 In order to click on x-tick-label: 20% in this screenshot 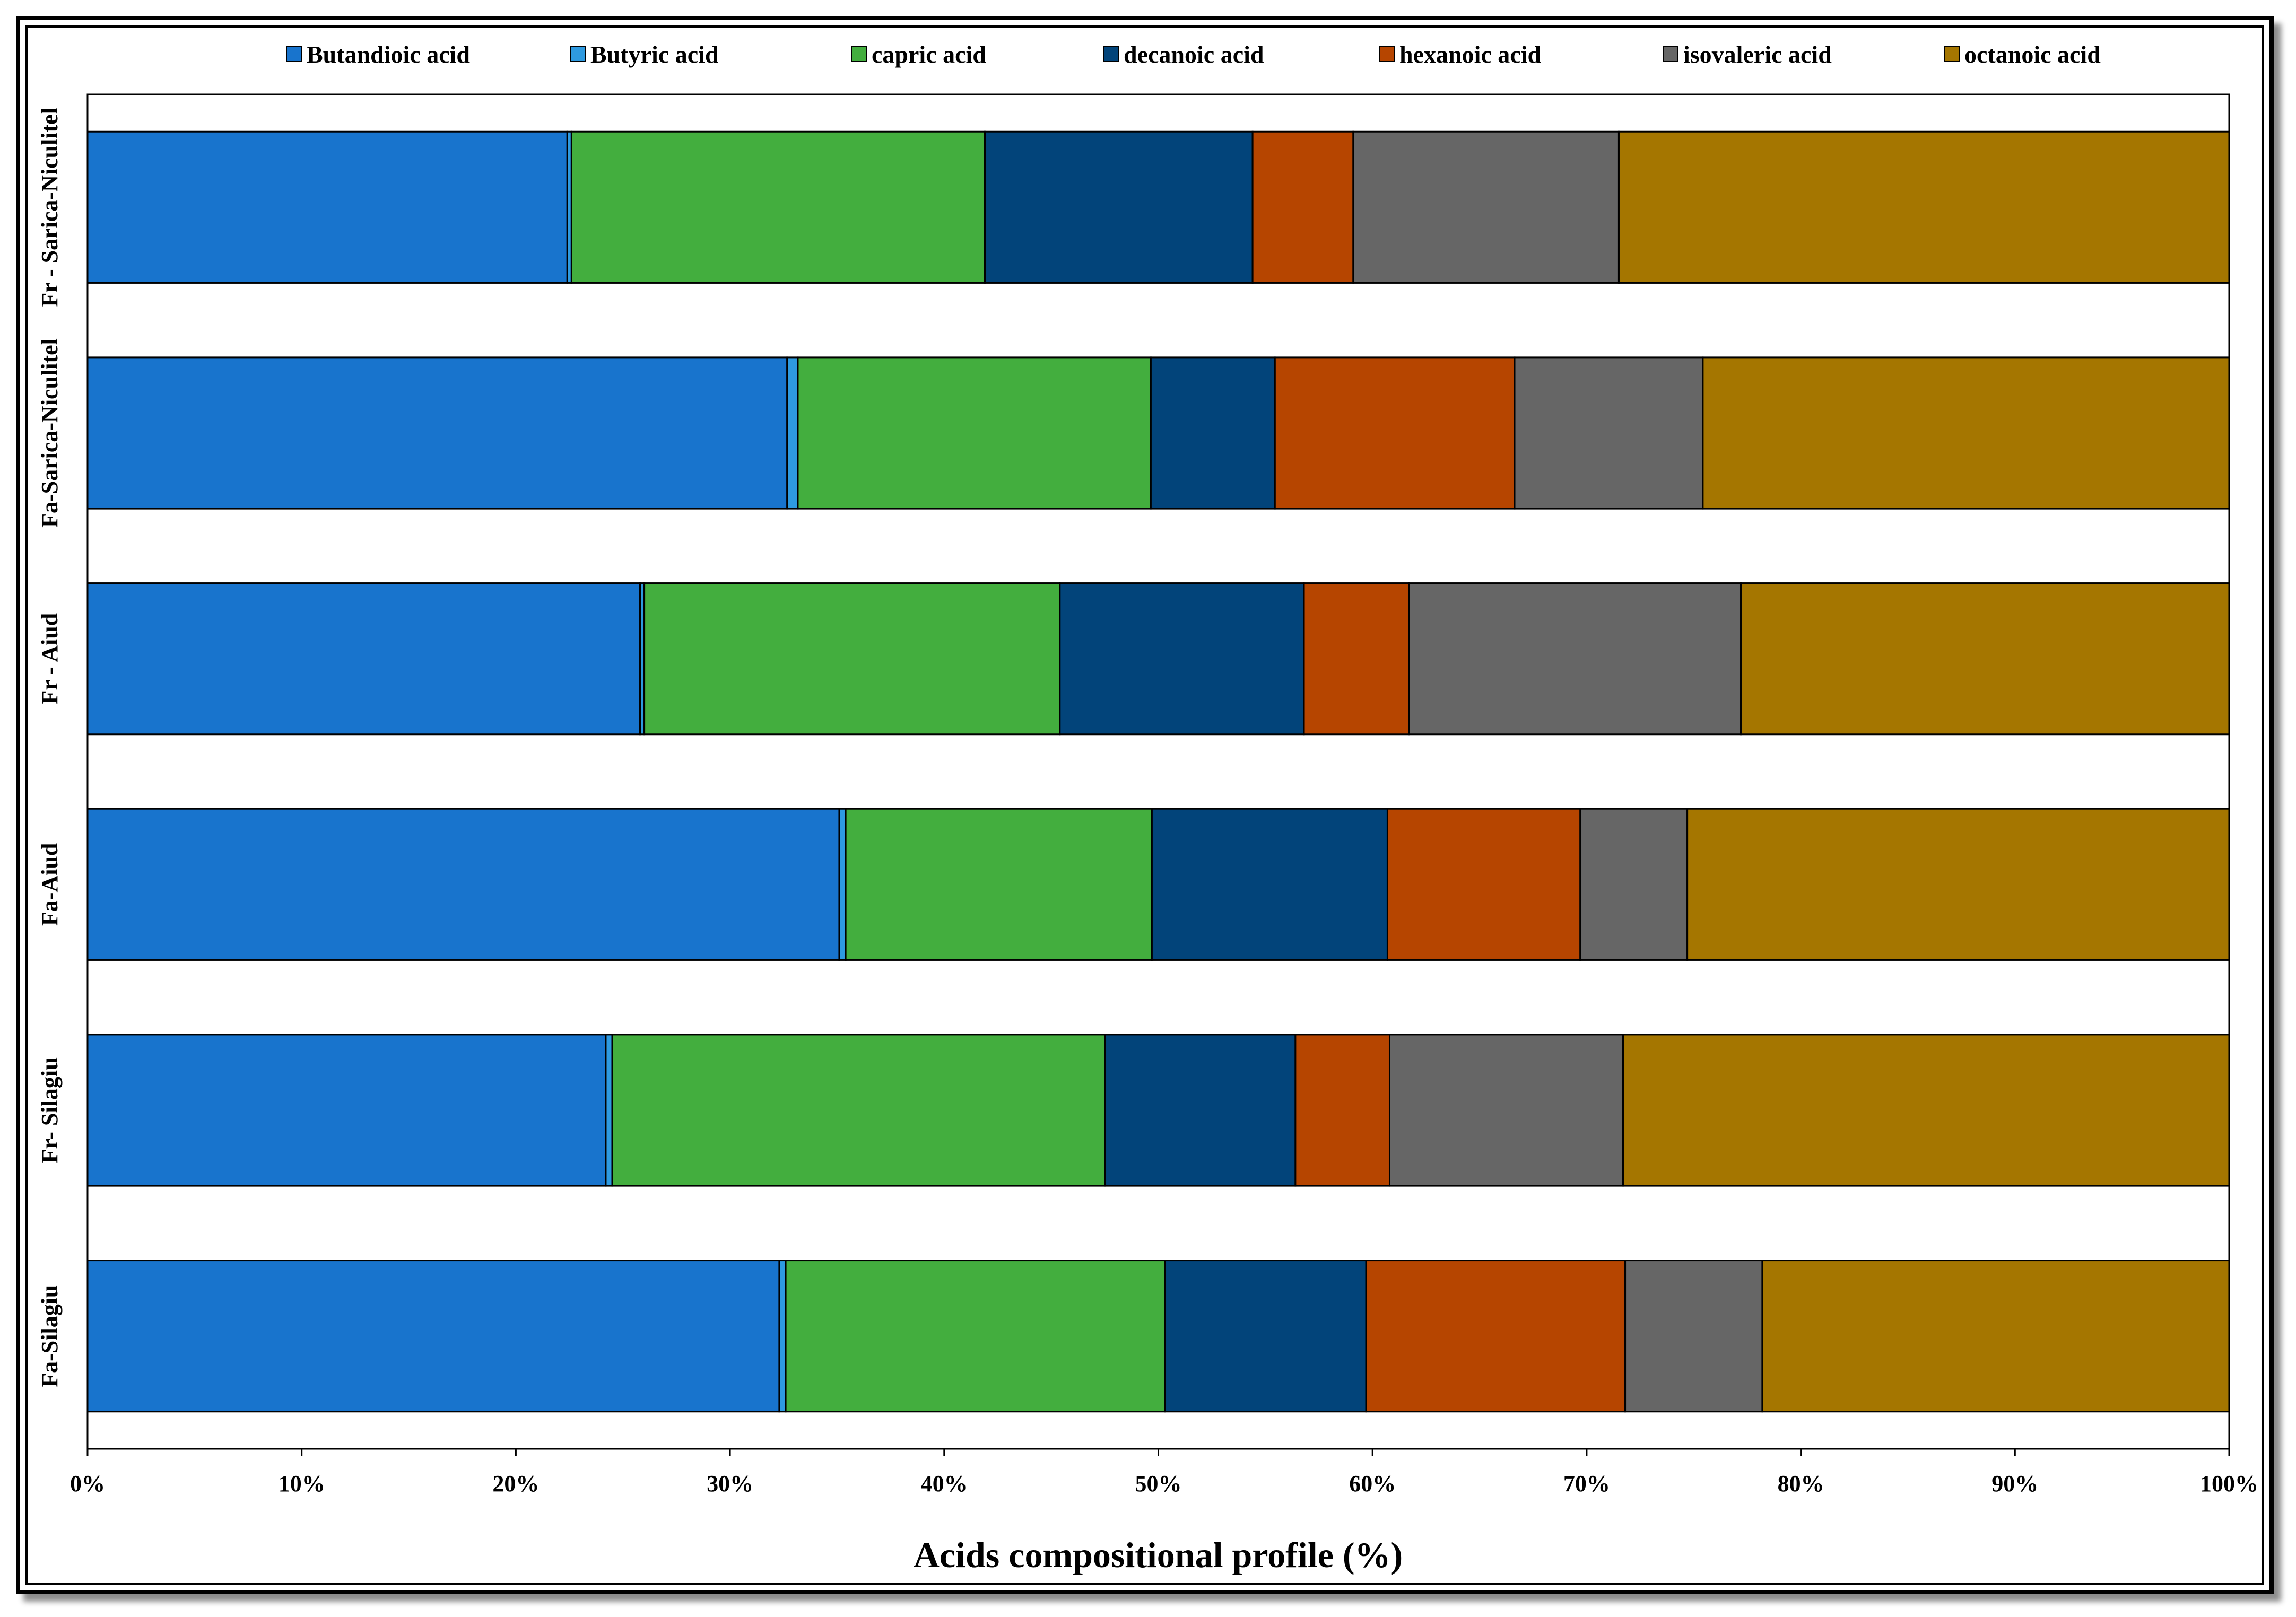, I will do `click(516, 1484)`.